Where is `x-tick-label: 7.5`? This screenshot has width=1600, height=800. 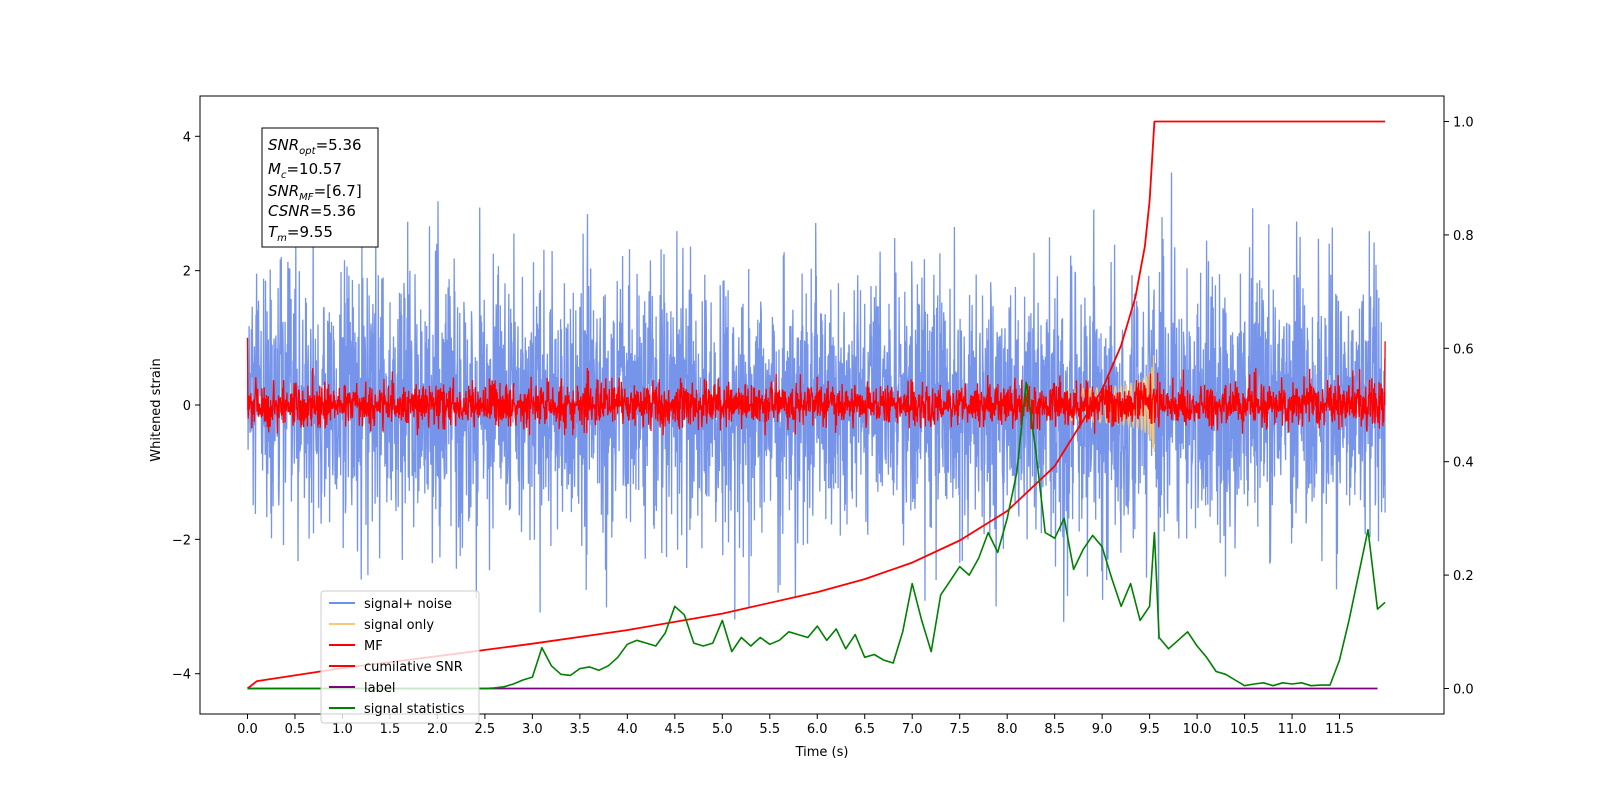
x-tick-label: 7.5 is located at coordinates (959, 729).